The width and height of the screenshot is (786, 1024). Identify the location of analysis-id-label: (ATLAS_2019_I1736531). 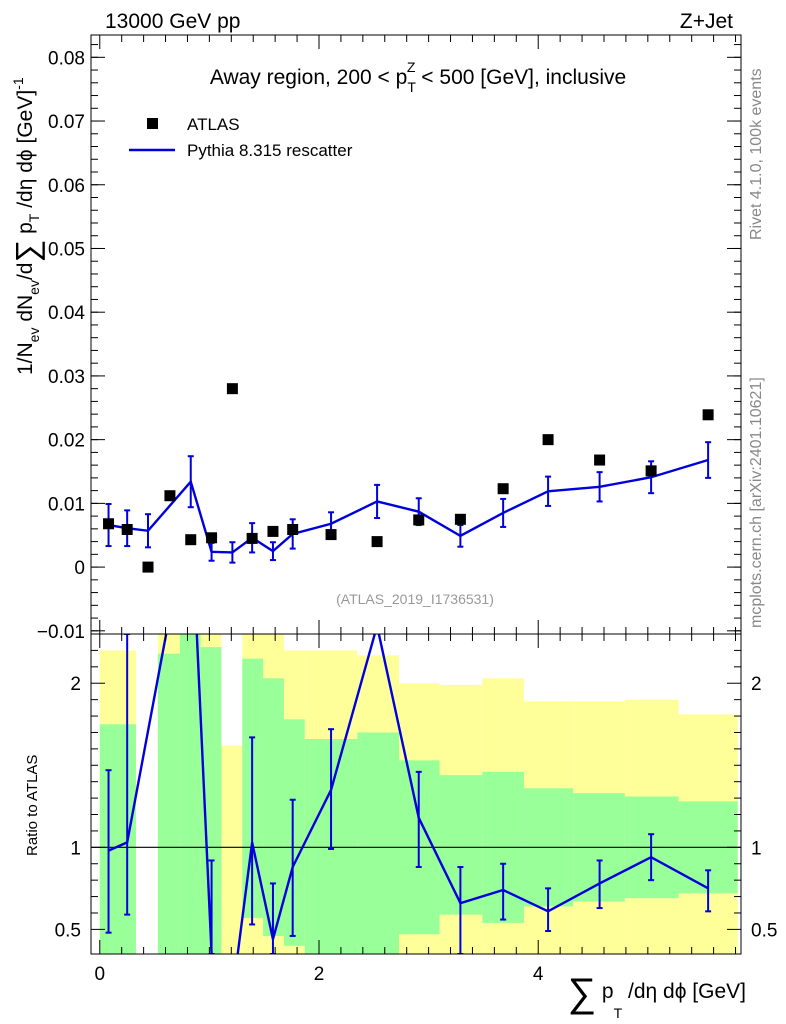
(415, 599).